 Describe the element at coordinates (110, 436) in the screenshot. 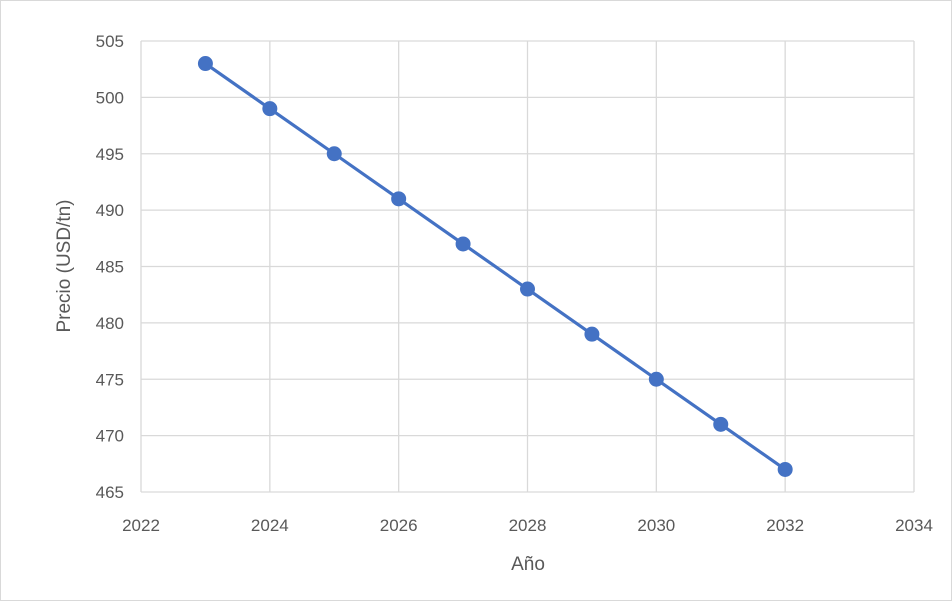

I see `y-tick-label: 470` at that location.